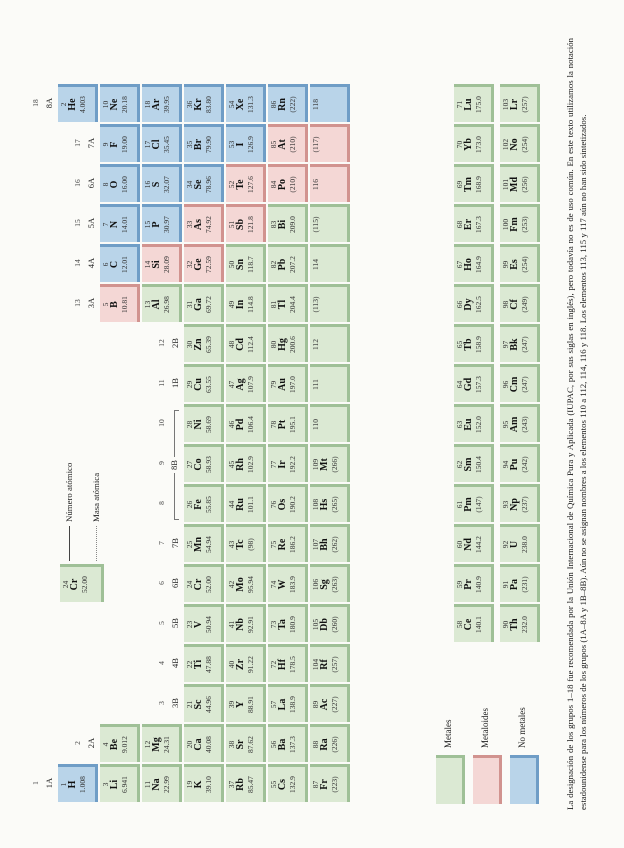  I want to click on element-cell-Mo: 42 Mo 95.94, so click(246, 583).